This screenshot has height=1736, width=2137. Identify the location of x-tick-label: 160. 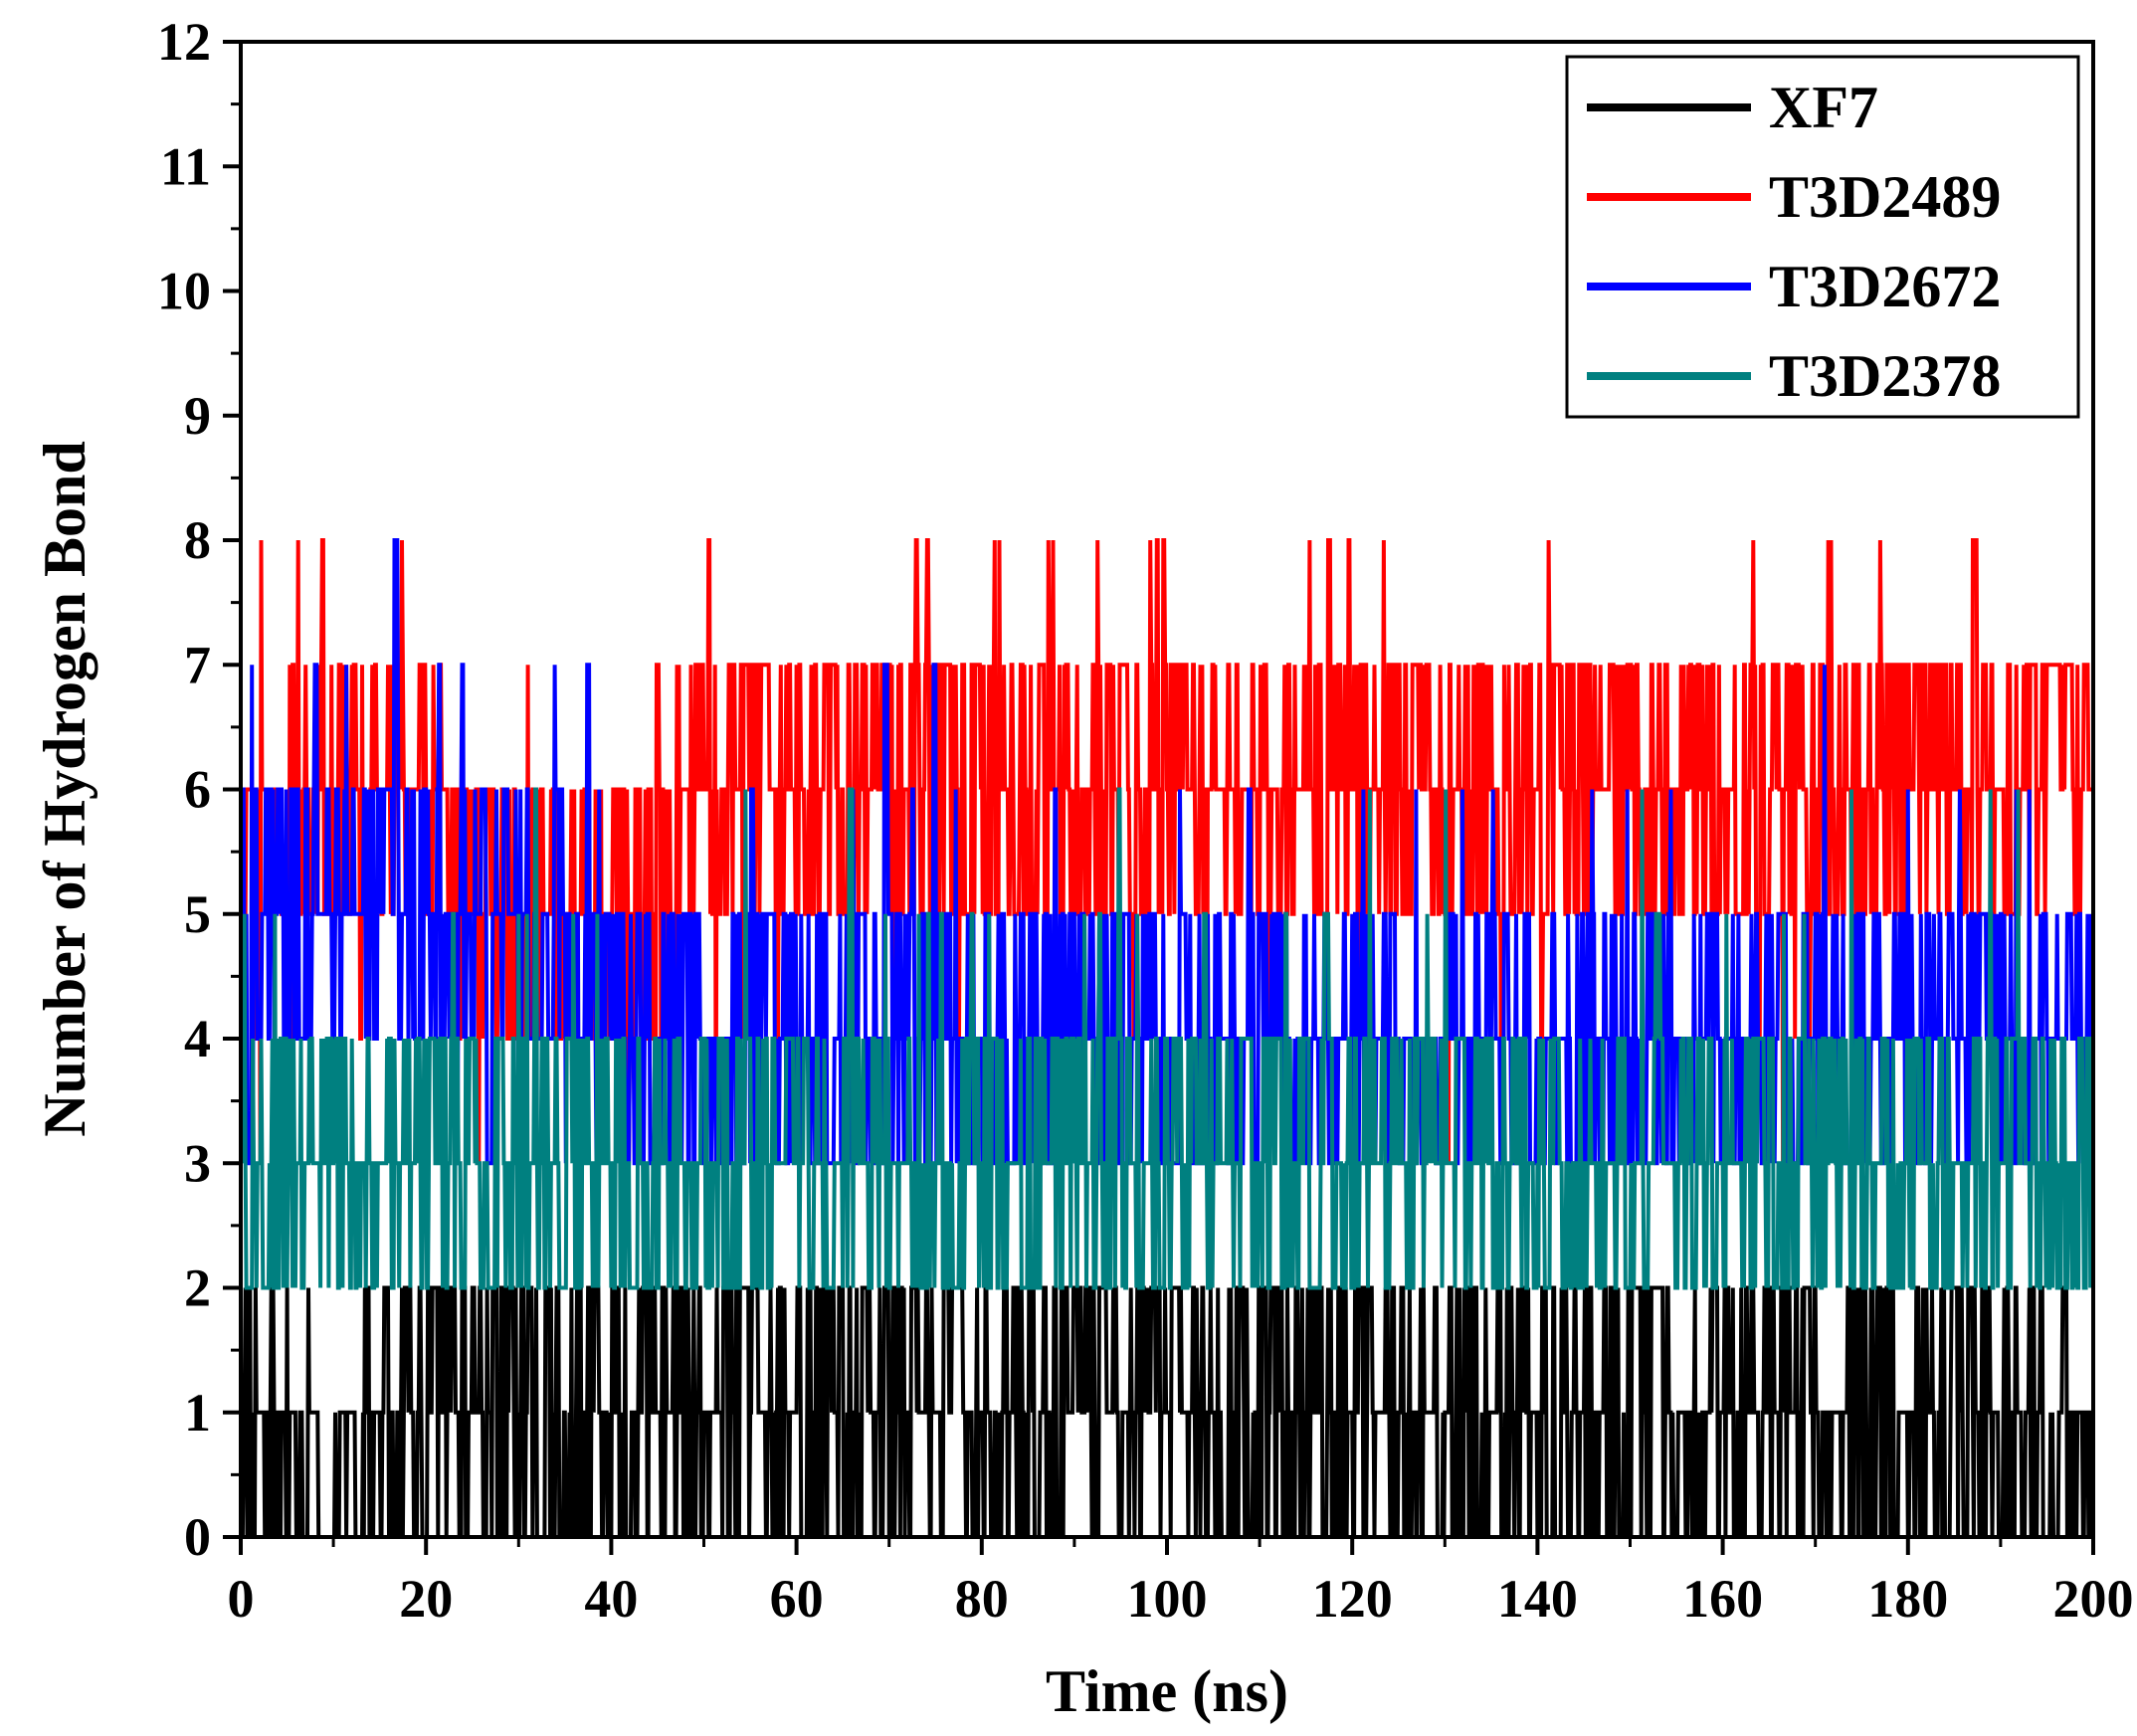
(1722, 1599).